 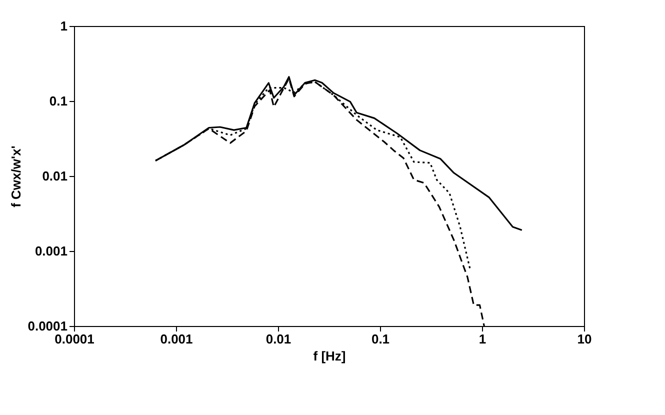 What do you see at coordinates (584, 339) in the screenshot?
I see `x-tick-label: 10` at bounding box center [584, 339].